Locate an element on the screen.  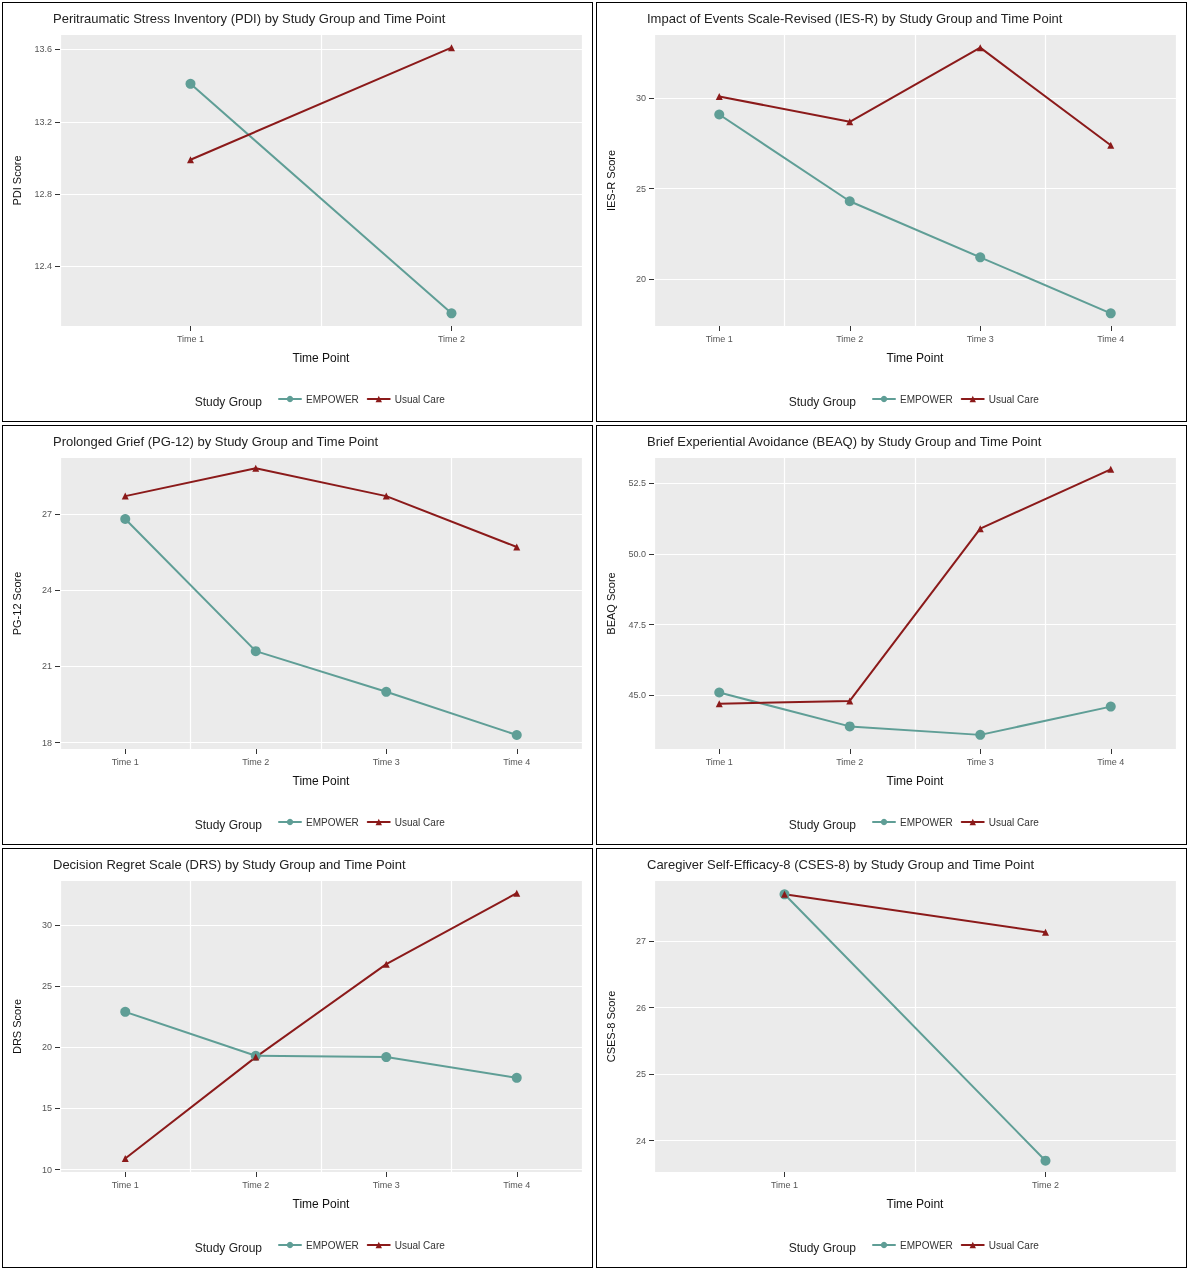
y-tick-label: 10 is located at coordinates (46, 1169).